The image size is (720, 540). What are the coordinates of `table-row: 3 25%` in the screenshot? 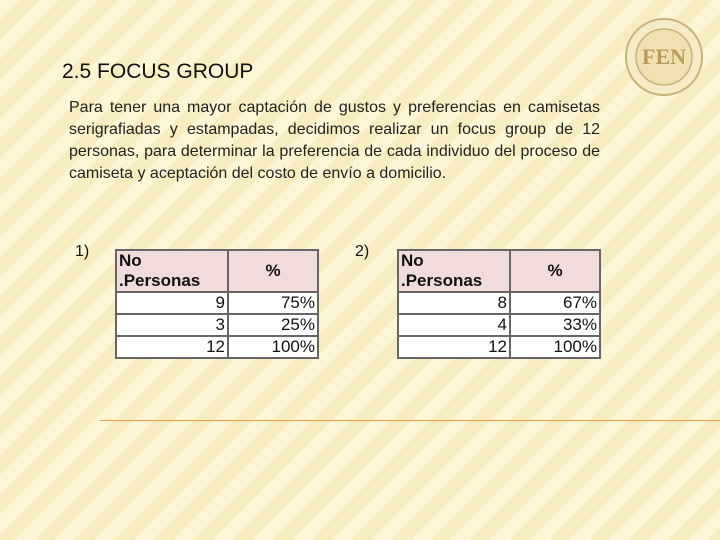 It's located at (217, 325).